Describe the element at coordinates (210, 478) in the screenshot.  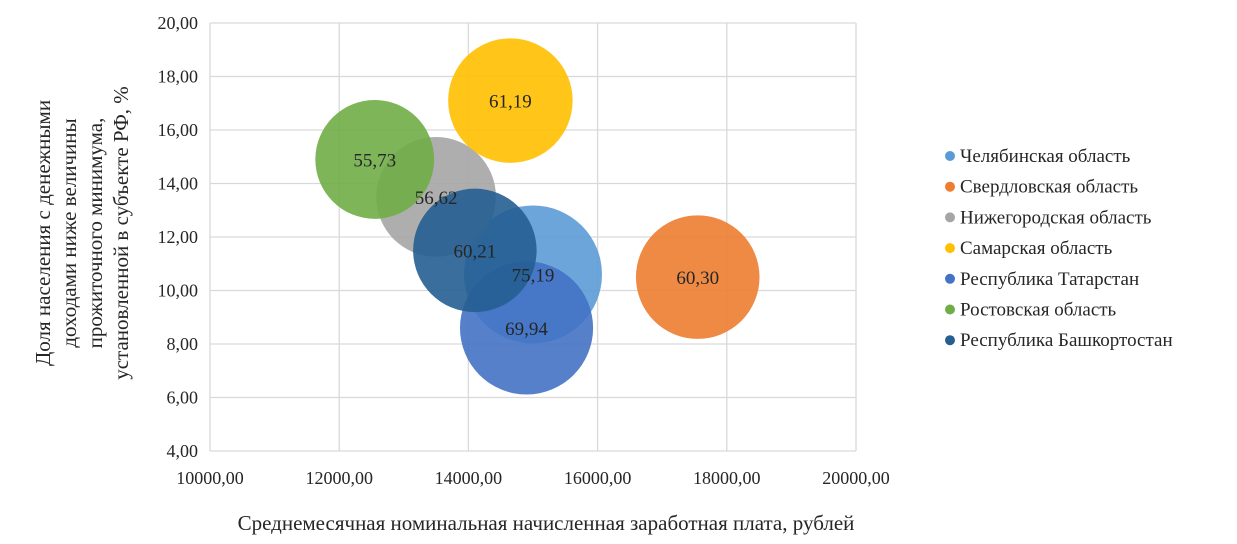
I see `x-tick-label: 10000,00` at that location.